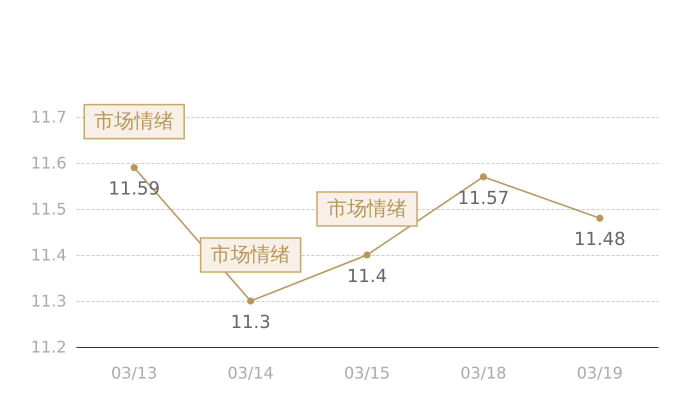 The width and height of the screenshot is (700, 400). Describe the element at coordinates (250, 322) in the screenshot. I see `data-label: 11.3` at that location.